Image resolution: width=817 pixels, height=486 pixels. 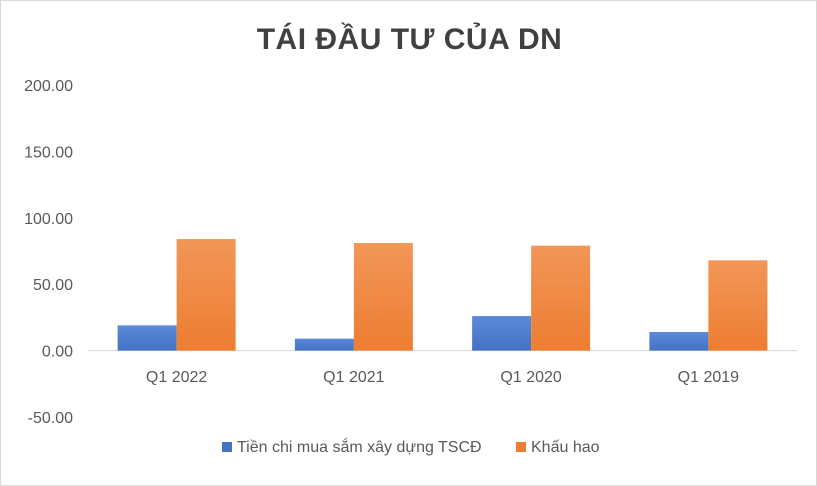 I want to click on bar-tien-chi-q1-2022, so click(x=147, y=338).